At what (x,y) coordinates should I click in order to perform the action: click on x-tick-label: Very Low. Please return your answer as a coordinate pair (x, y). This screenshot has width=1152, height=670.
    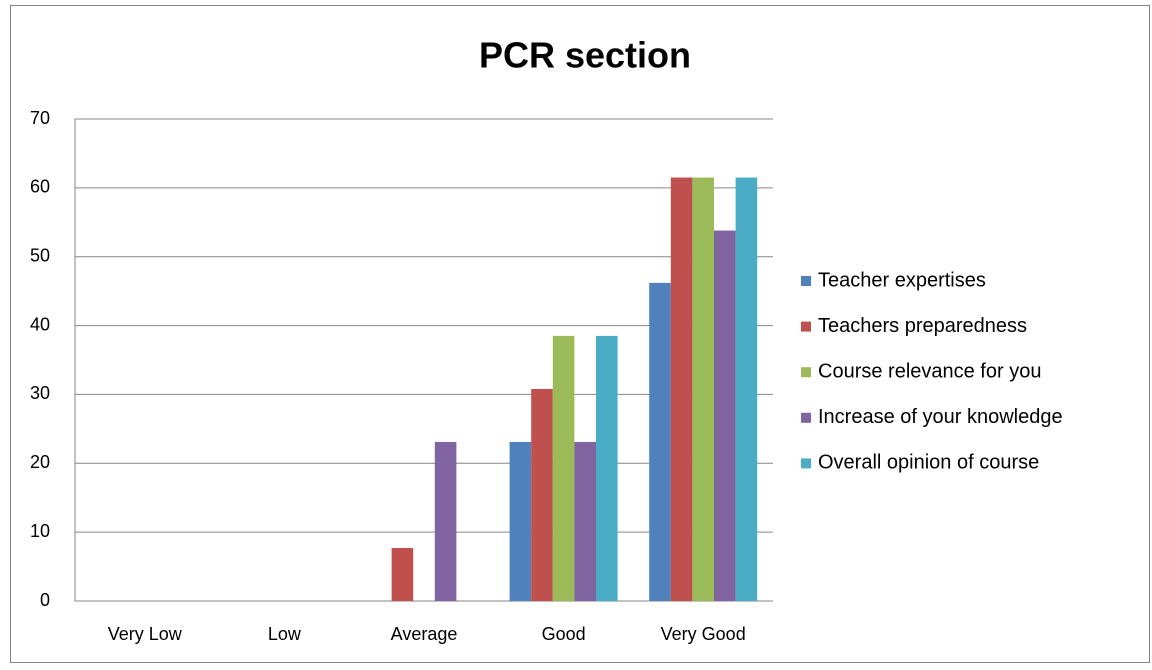
    Looking at the image, I should click on (145, 634).